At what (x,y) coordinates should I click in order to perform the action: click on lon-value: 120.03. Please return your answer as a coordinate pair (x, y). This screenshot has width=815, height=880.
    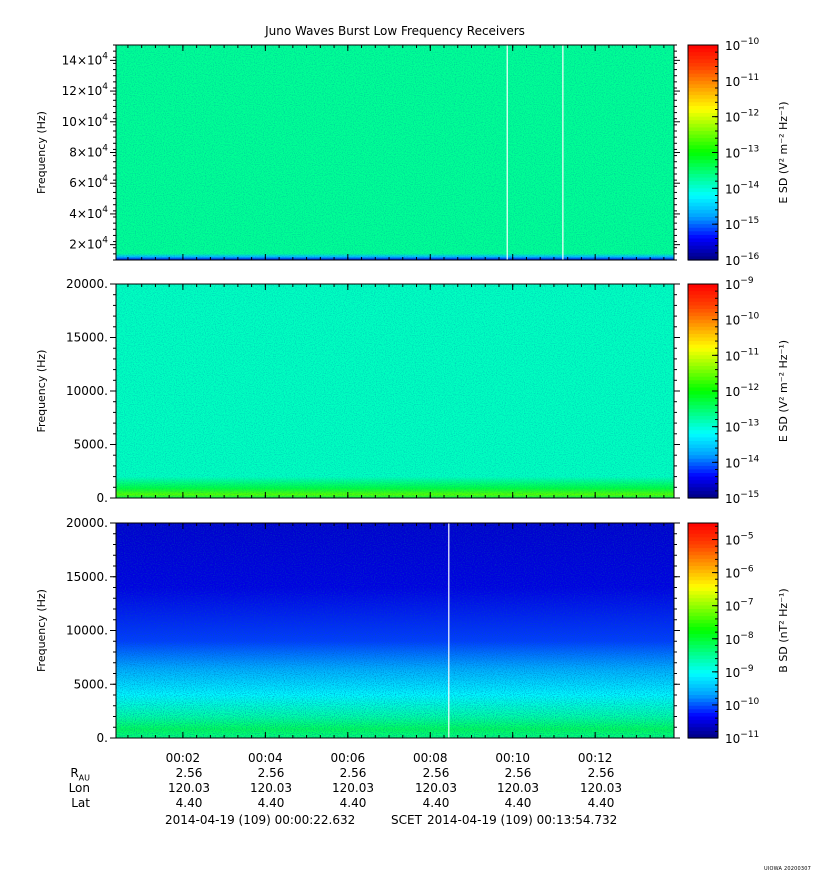
    Looking at the image, I should click on (436, 788).